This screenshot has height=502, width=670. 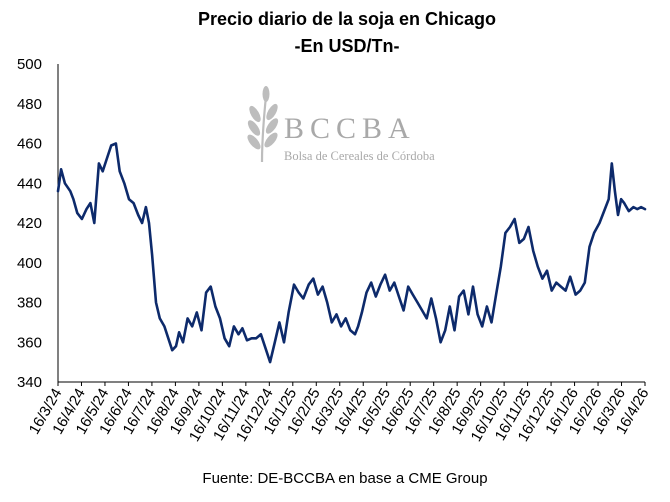 I want to click on y-axis: 340 360 380 400 420 440 460 480 500, so click(x=38, y=223).